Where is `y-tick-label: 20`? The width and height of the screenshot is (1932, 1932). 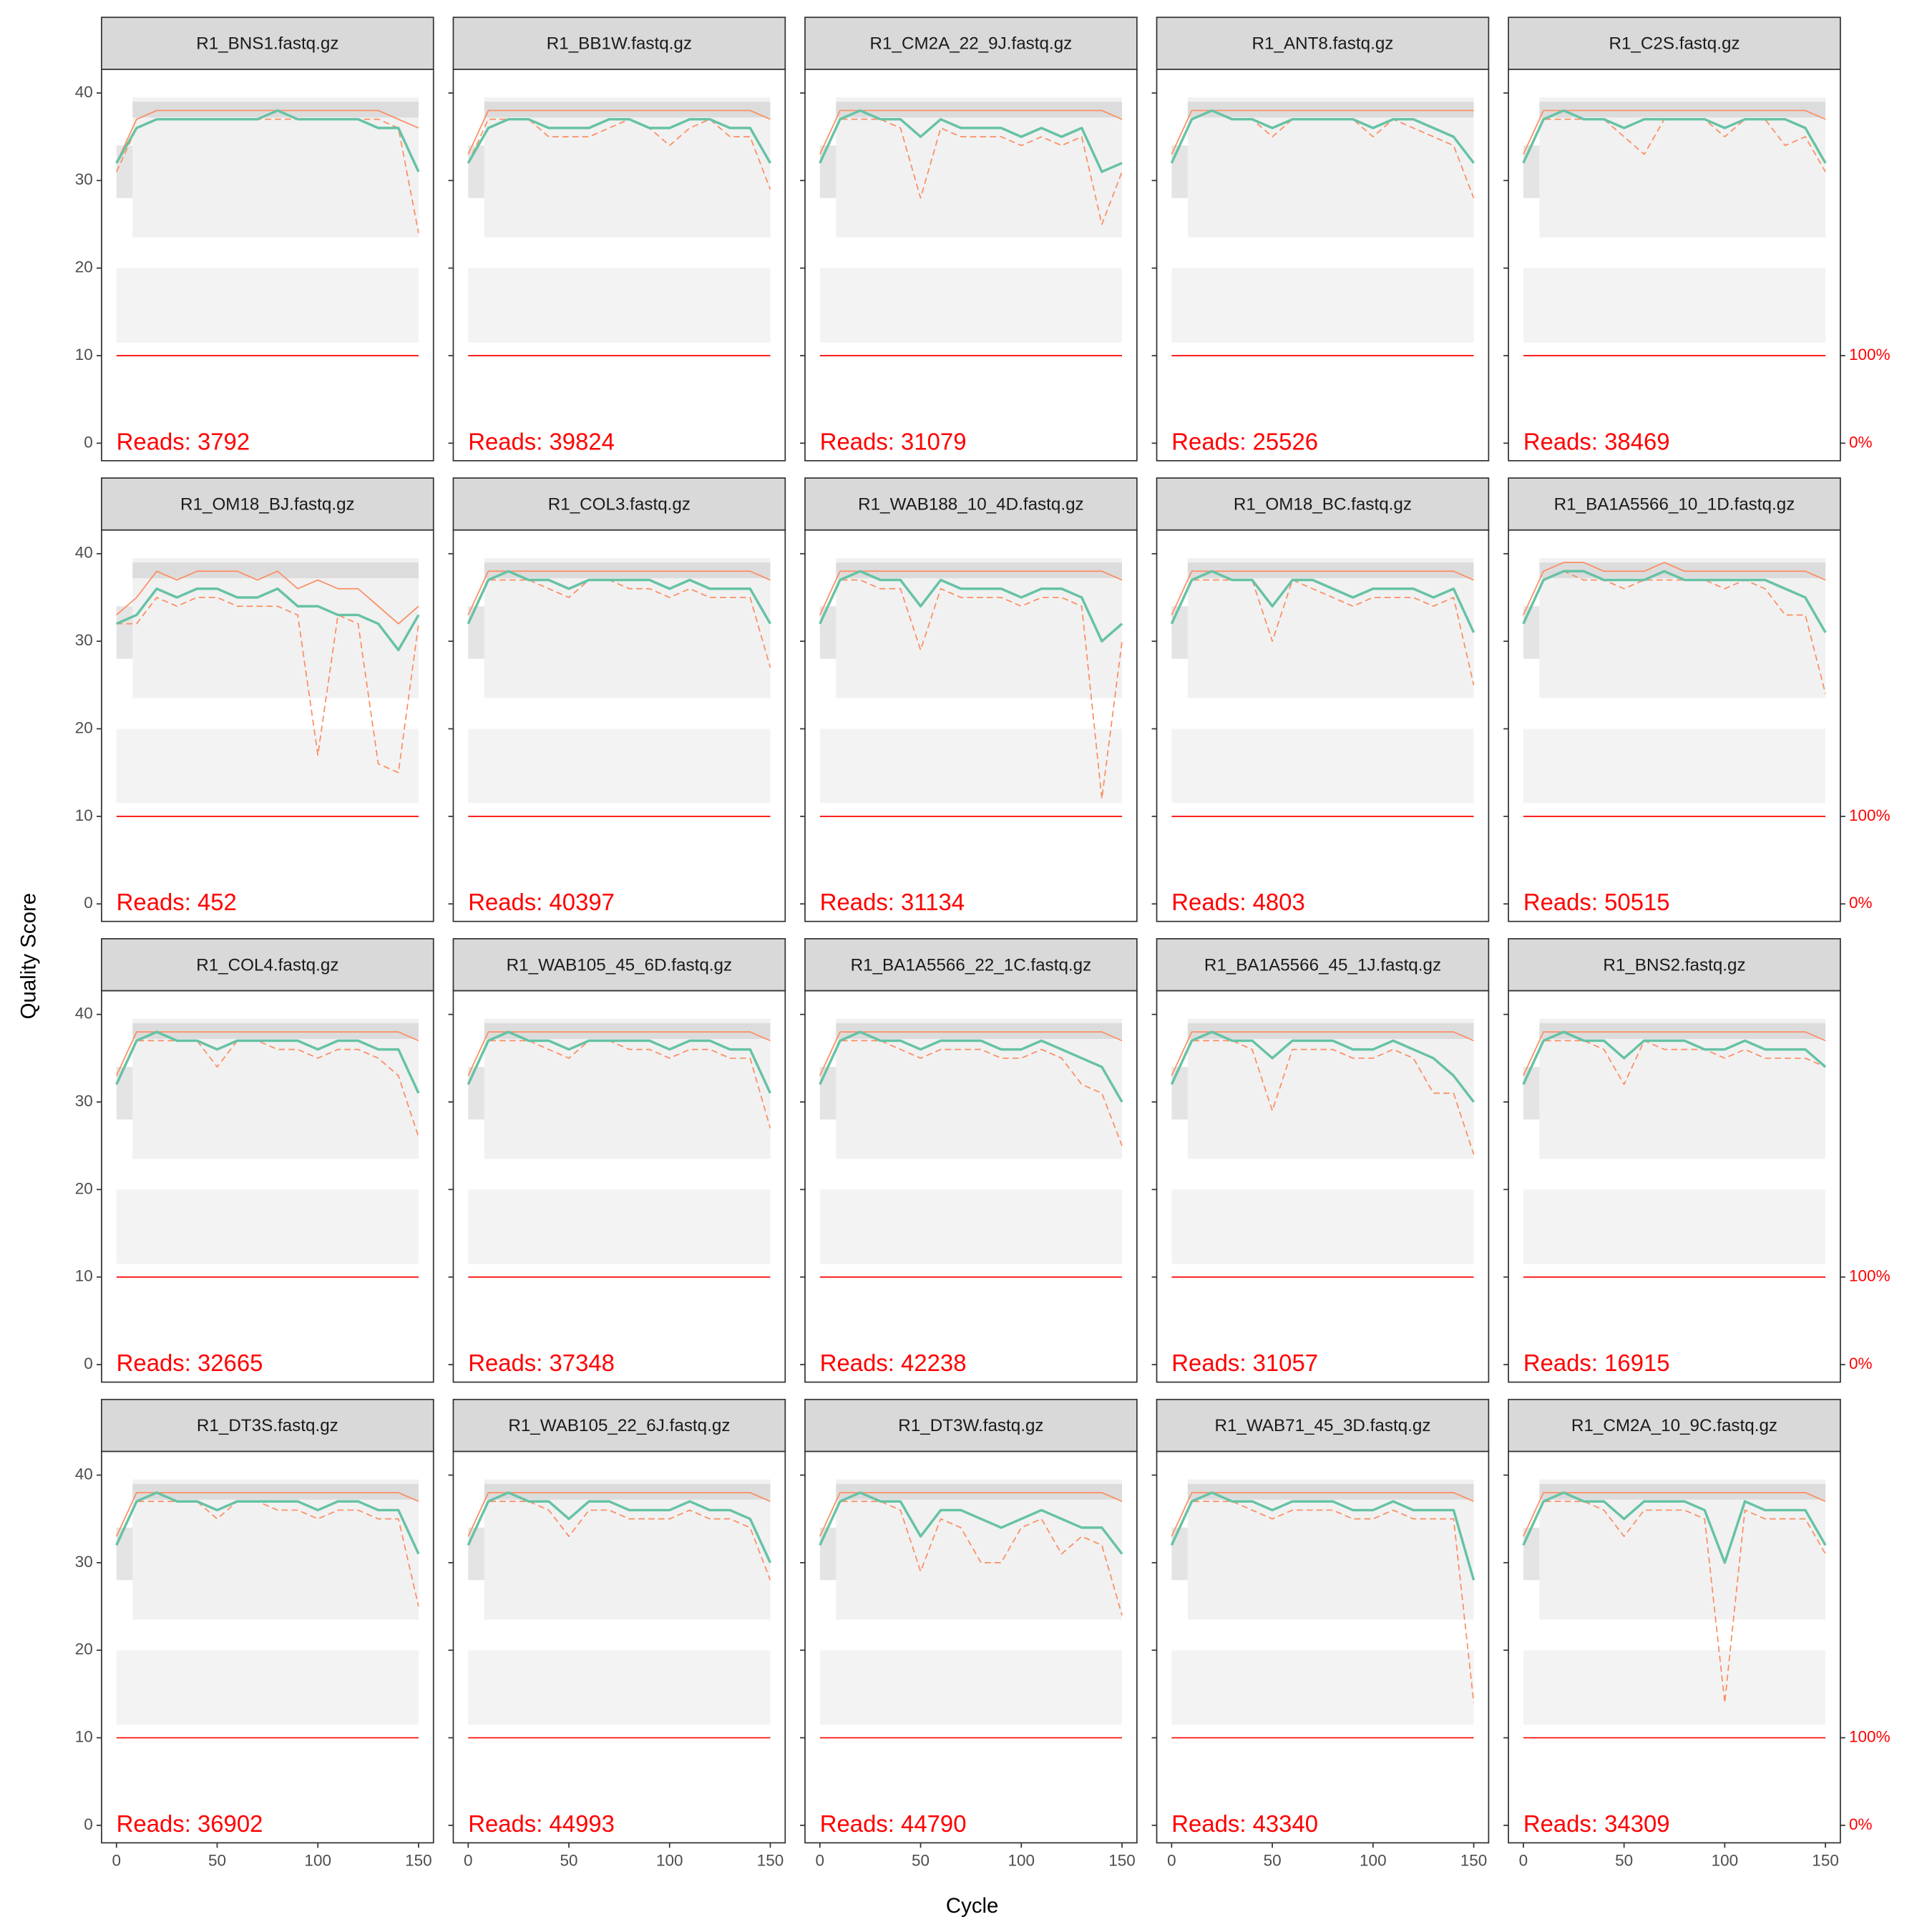 y-tick-label: 20 is located at coordinates (84, 1649).